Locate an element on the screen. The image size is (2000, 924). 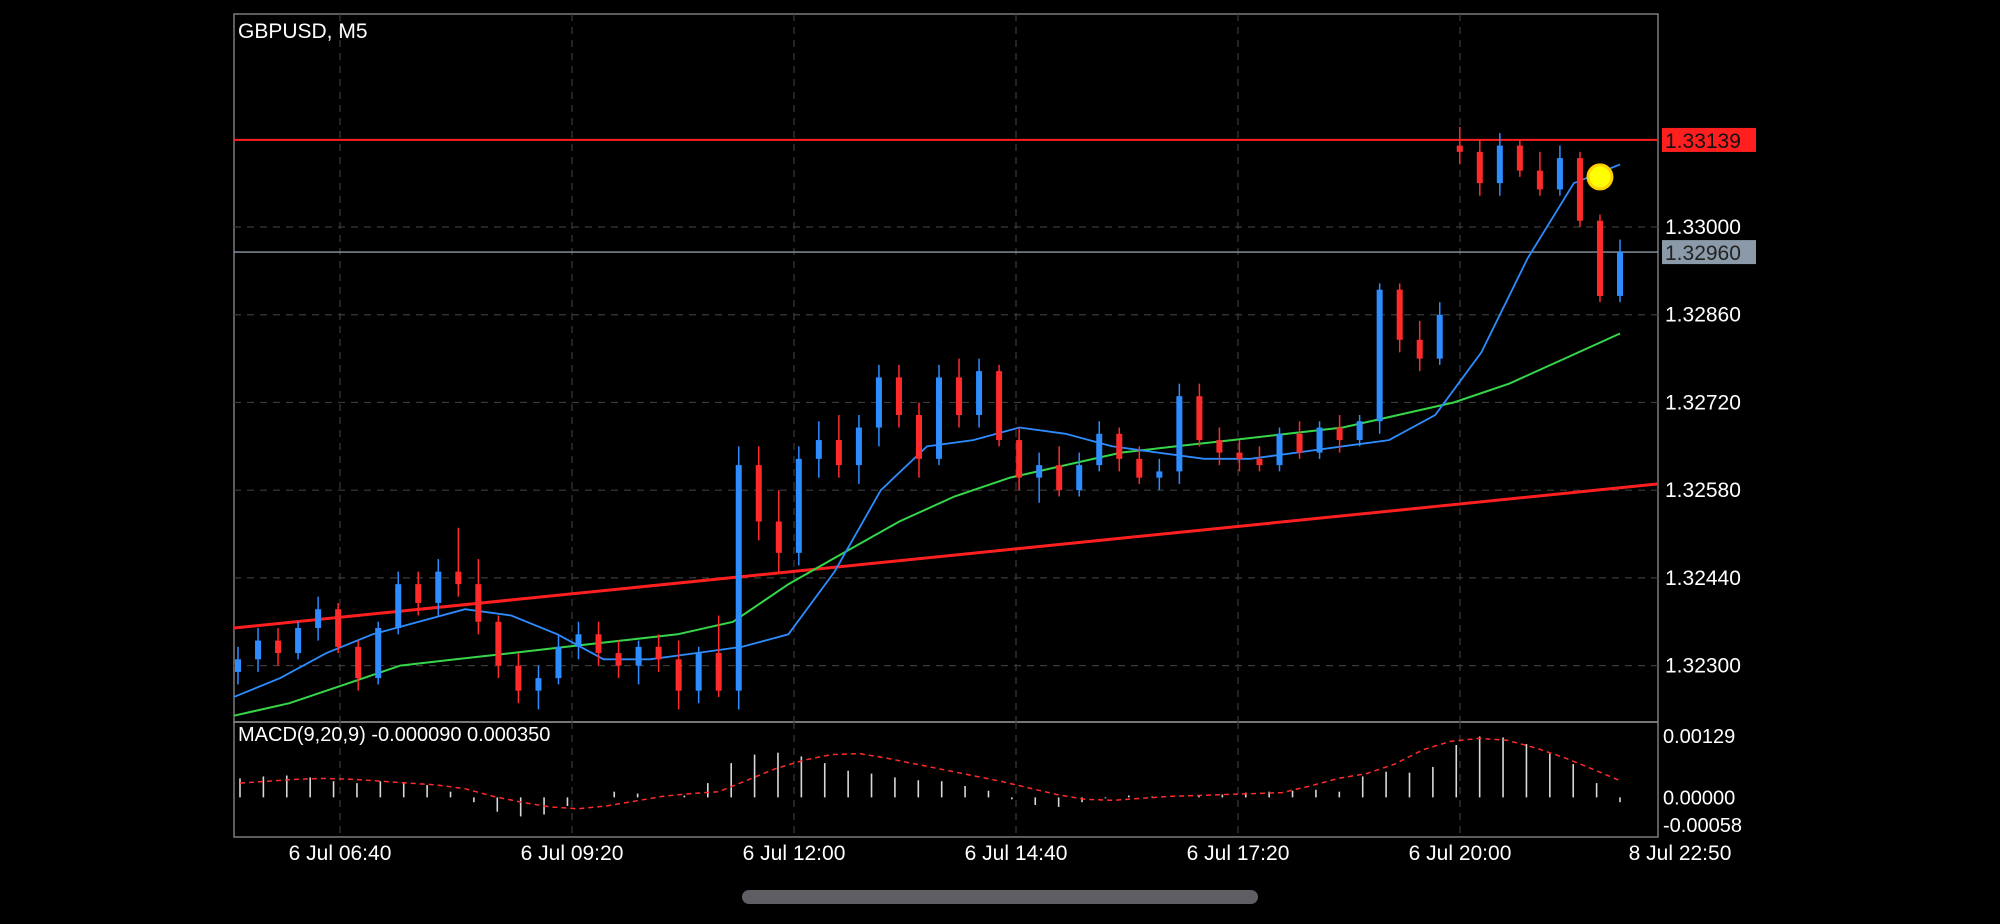
price-tick-label: 1.32300 is located at coordinates (1703, 666).